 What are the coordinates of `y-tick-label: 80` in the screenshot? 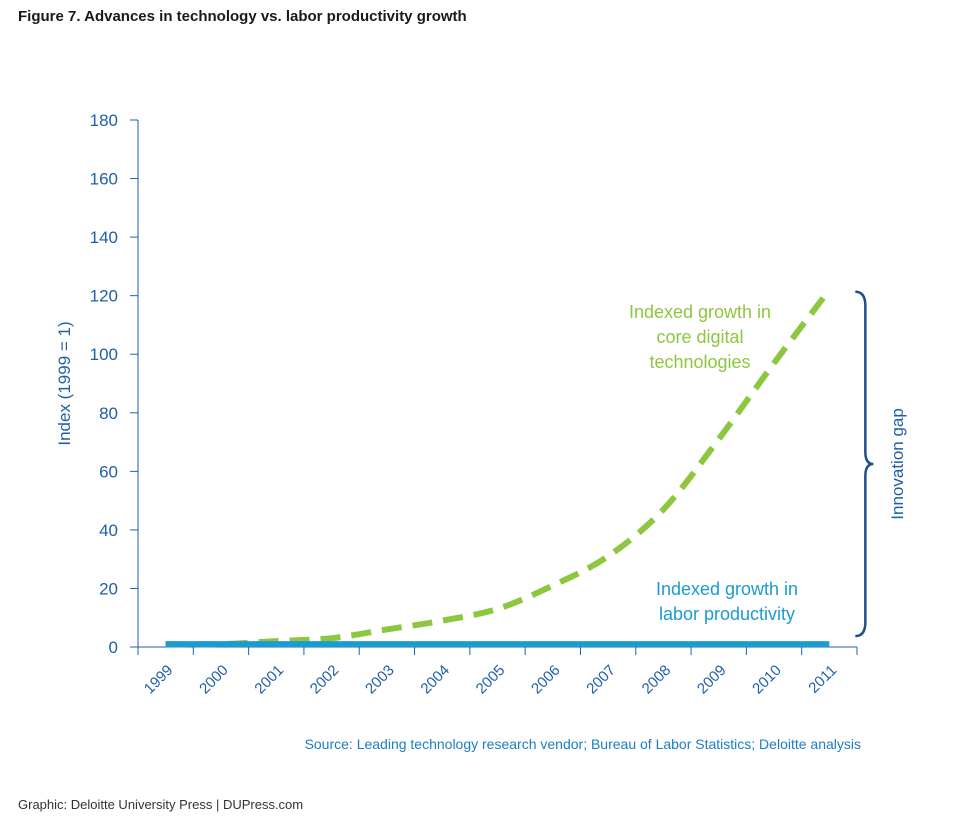 It's located at (108, 413).